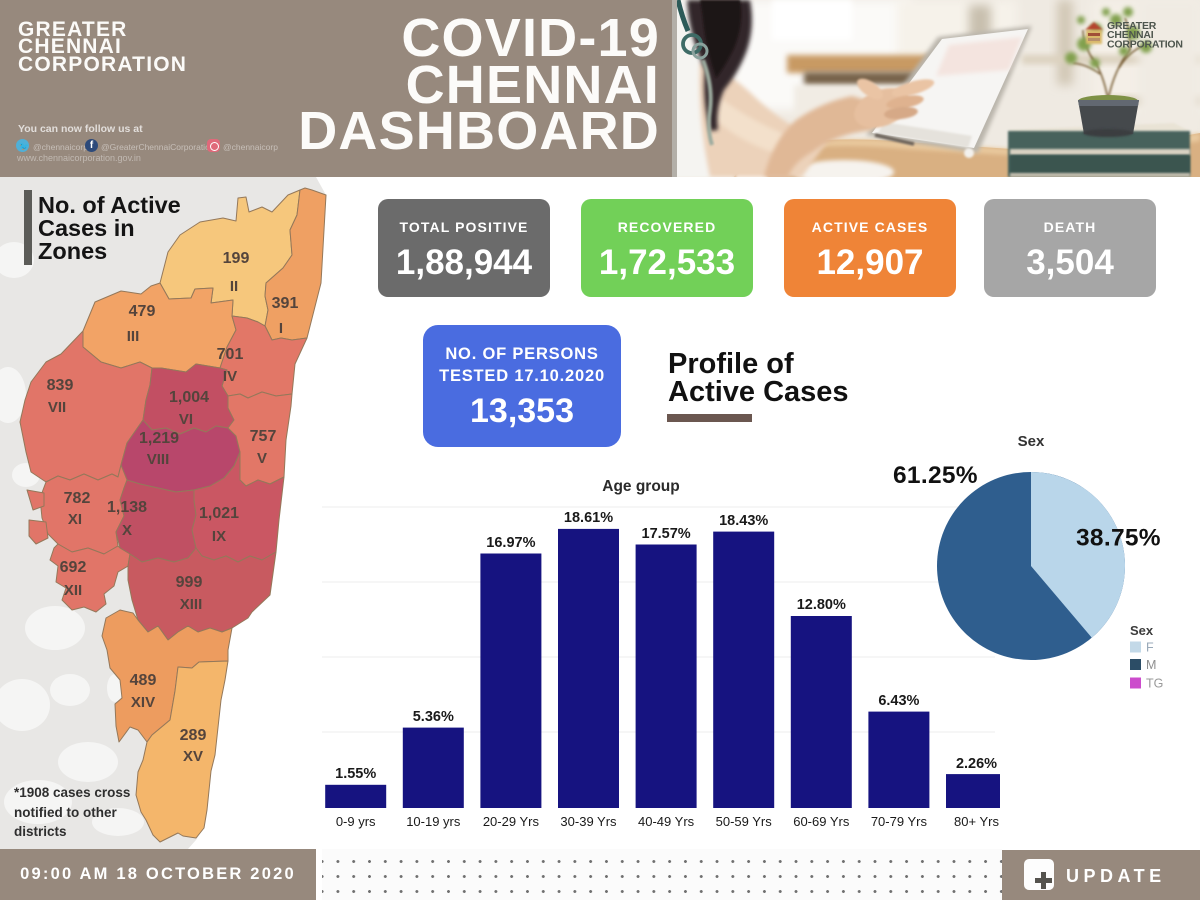 Image resolution: width=1200 pixels, height=900 pixels. Describe the element at coordinates (143, 702) in the screenshot. I see `svg-text: XIV` at that location.